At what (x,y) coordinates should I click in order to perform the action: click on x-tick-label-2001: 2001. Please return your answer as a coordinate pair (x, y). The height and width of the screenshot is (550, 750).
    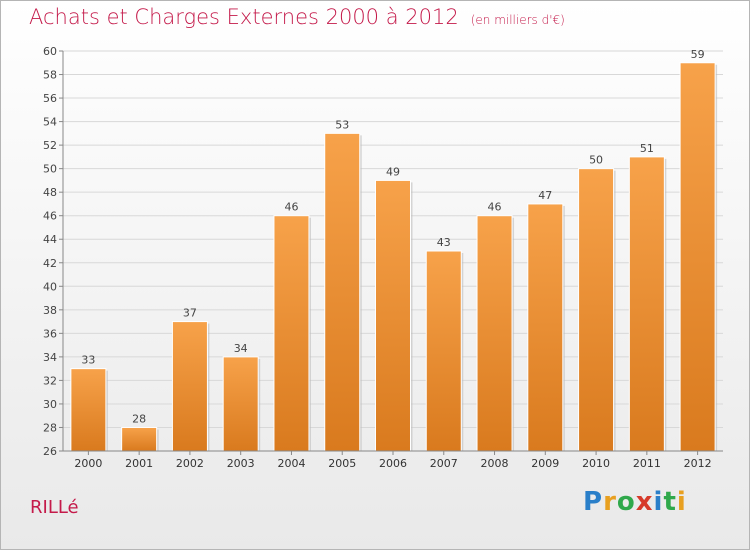
    Looking at the image, I should click on (139, 463).